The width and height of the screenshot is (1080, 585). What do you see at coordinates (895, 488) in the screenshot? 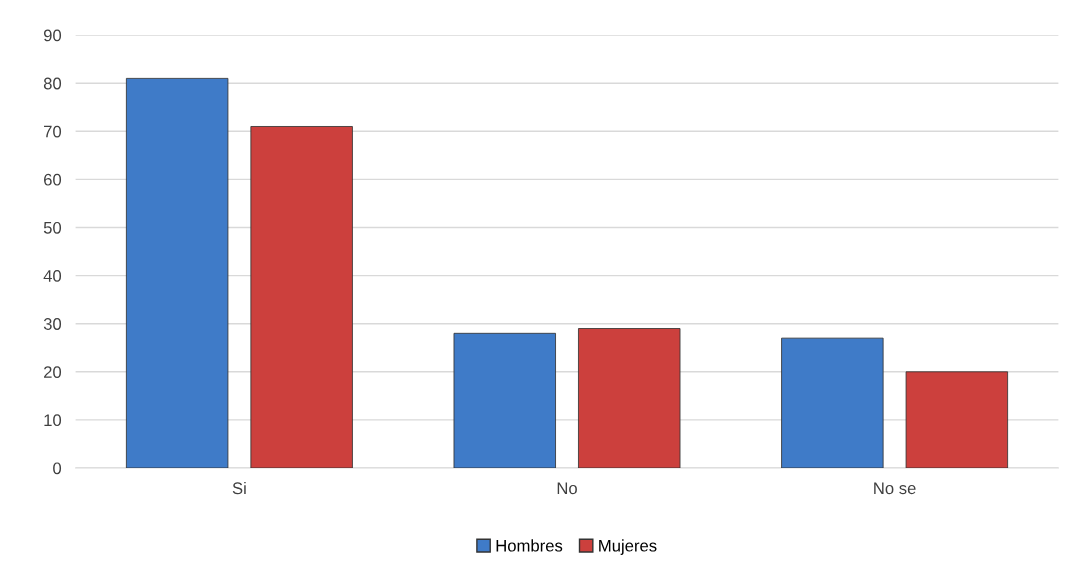
I see `x-tick-label: No se` at bounding box center [895, 488].